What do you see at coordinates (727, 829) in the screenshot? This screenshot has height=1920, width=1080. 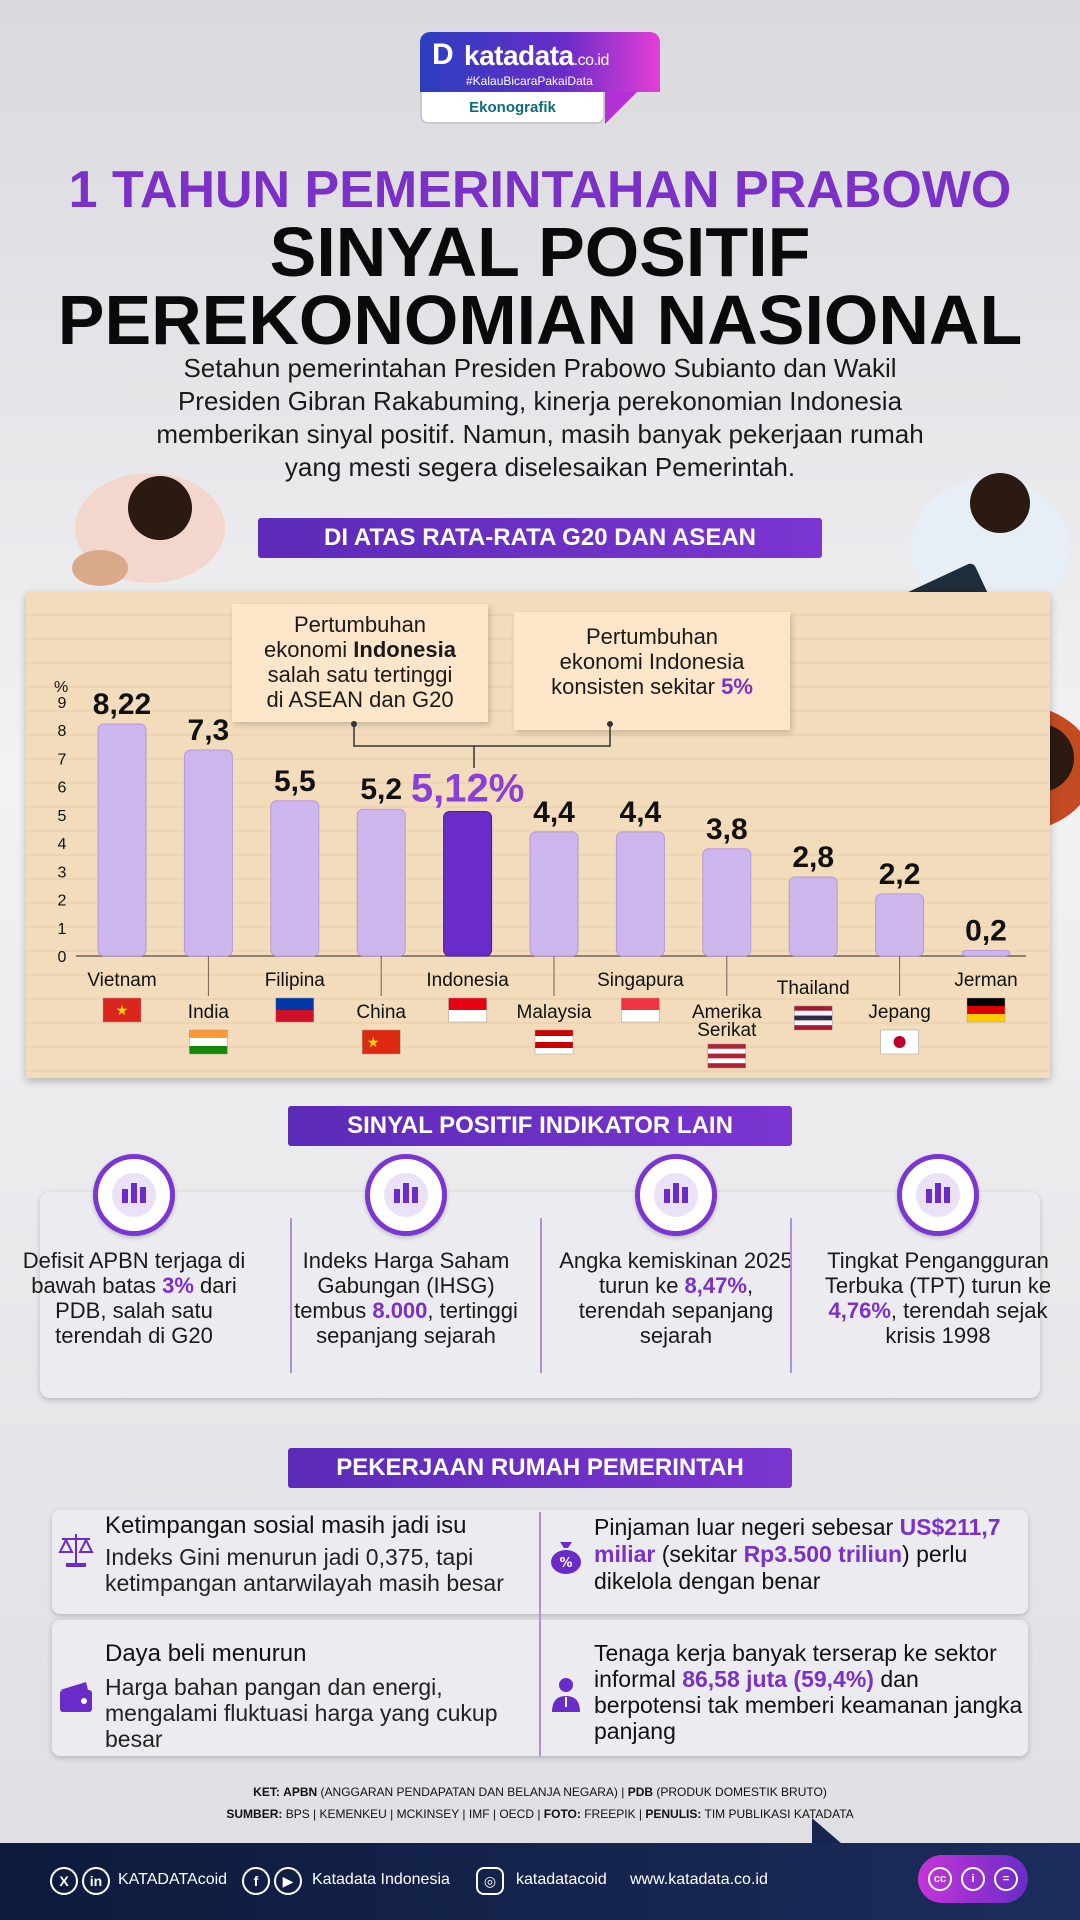 I see `value-label-amerika-serikat: 3,8` at bounding box center [727, 829].